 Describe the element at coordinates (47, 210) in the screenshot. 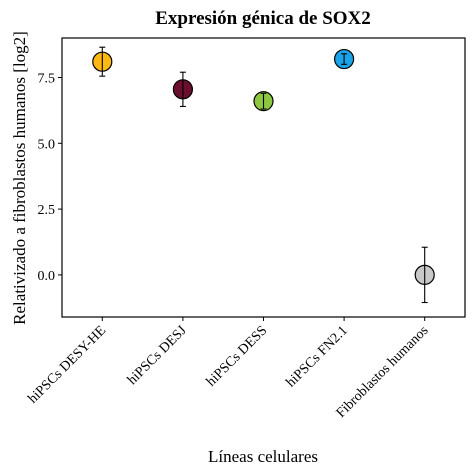

I see `y-tick-label: 2.5` at that location.